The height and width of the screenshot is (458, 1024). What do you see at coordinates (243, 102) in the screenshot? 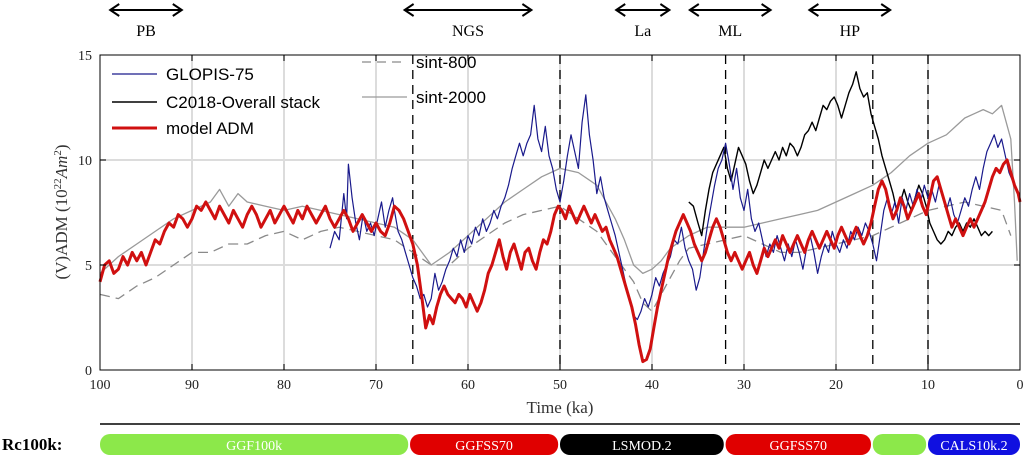
I see `legend-label: C2018-Overall stack` at bounding box center [243, 102].